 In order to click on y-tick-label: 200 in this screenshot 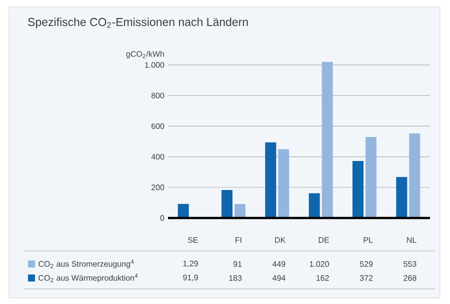, I will do `click(158, 187)`.